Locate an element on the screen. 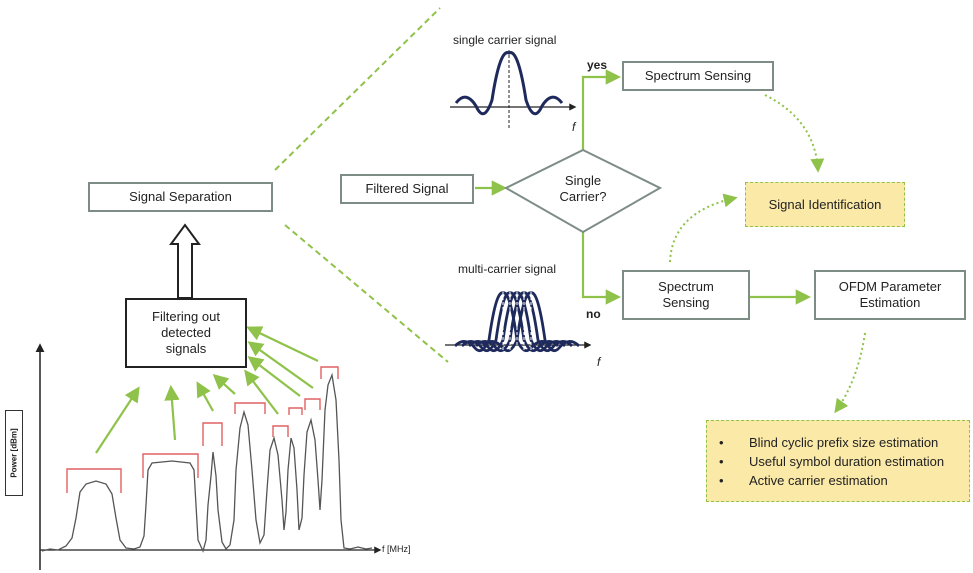 Image resolution: width=973 pixels, height=573 pixels. spectrum-curve is located at coordinates (207, 462).